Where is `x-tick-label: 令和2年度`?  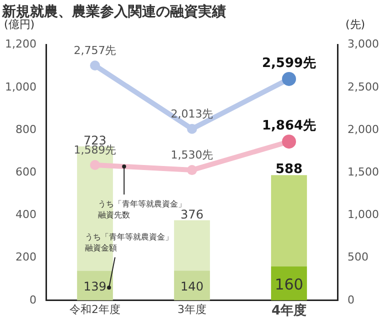
x-tick-label: 令和2年度 is located at coordinates (94, 309).